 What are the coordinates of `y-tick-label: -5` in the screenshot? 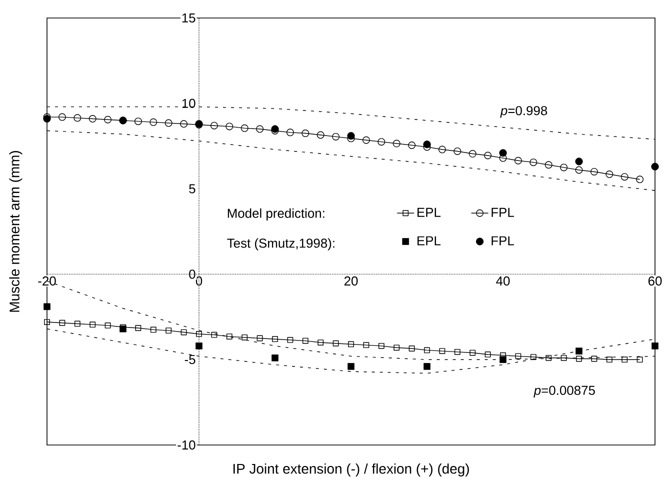 It's located at (190, 359).